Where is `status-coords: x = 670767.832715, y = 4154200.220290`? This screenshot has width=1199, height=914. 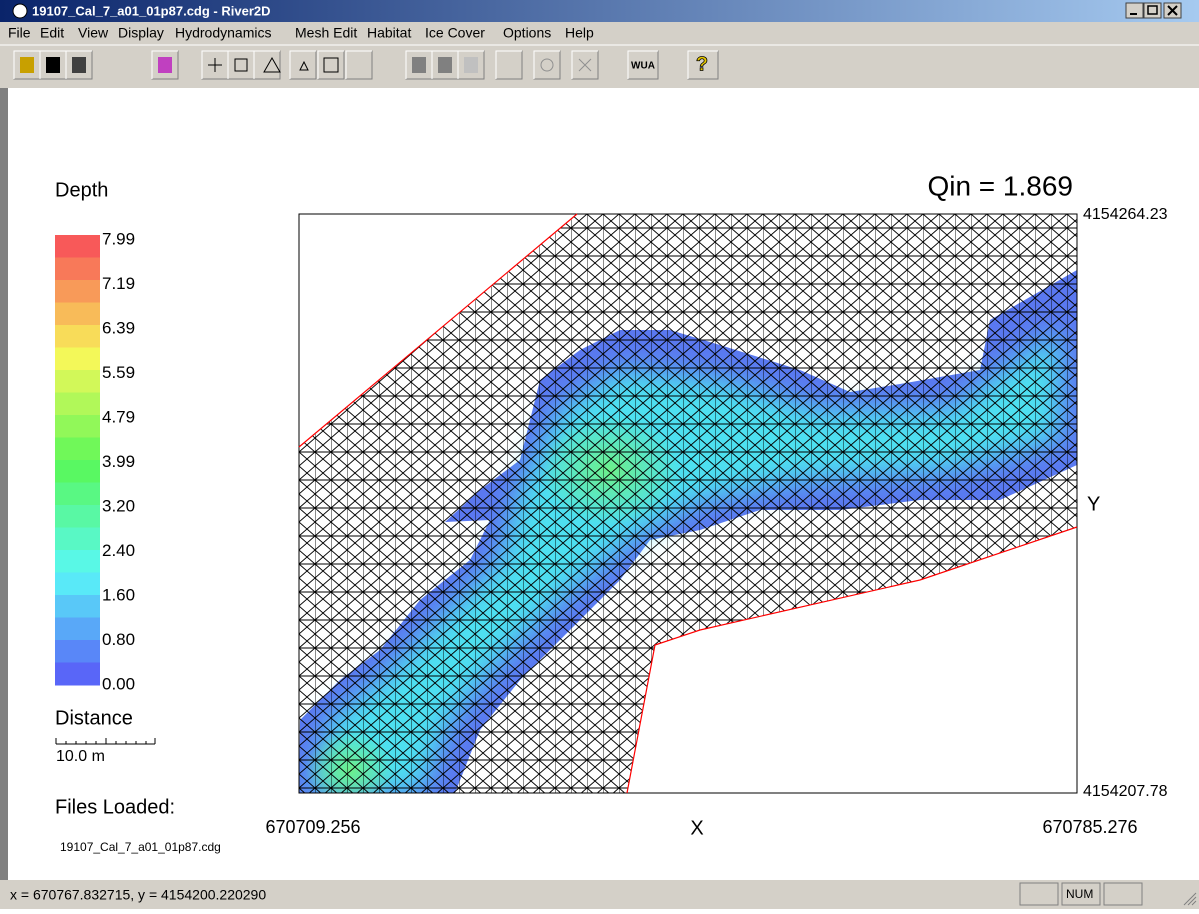
status-coords: x = 670767.832715, y = 4154200.220290 is located at coordinates (138, 895).